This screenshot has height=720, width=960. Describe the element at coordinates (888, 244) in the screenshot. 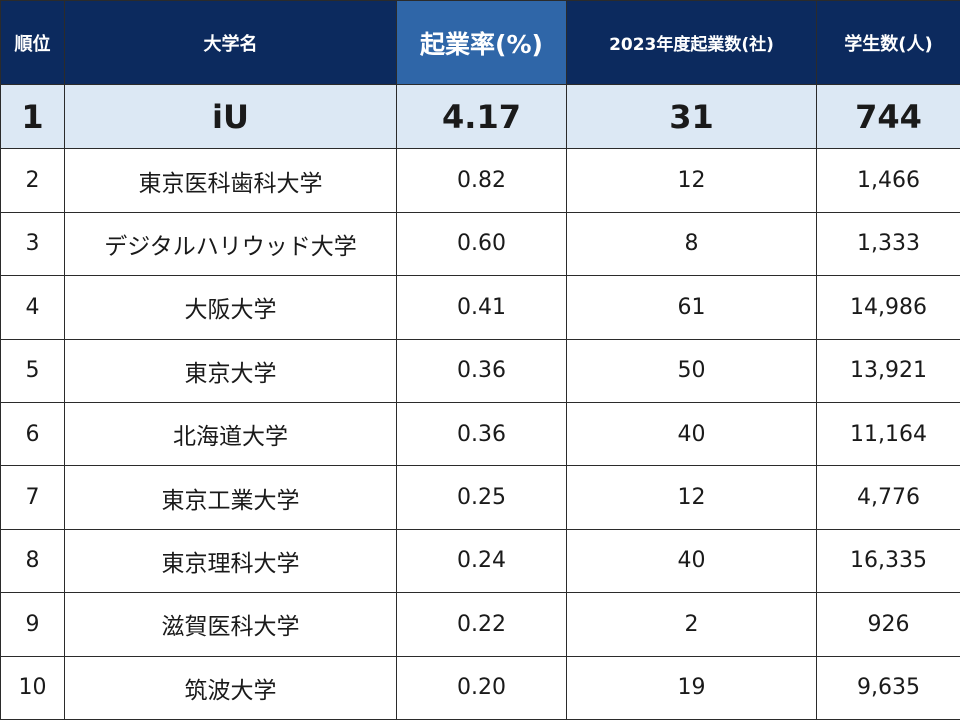

I see `student-count-cell: 1,333` at that location.